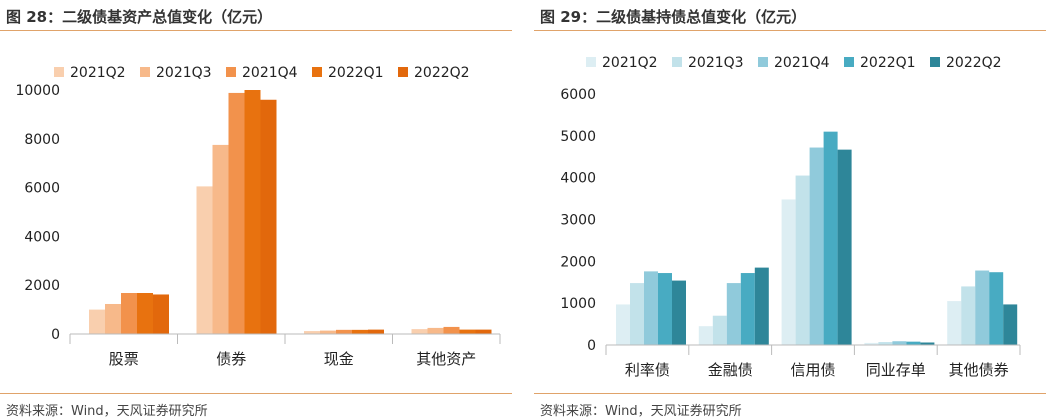 Image resolution: width=1046 pixels, height=419 pixels. I want to click on y-tick-label: 10000, so click(37, 91).